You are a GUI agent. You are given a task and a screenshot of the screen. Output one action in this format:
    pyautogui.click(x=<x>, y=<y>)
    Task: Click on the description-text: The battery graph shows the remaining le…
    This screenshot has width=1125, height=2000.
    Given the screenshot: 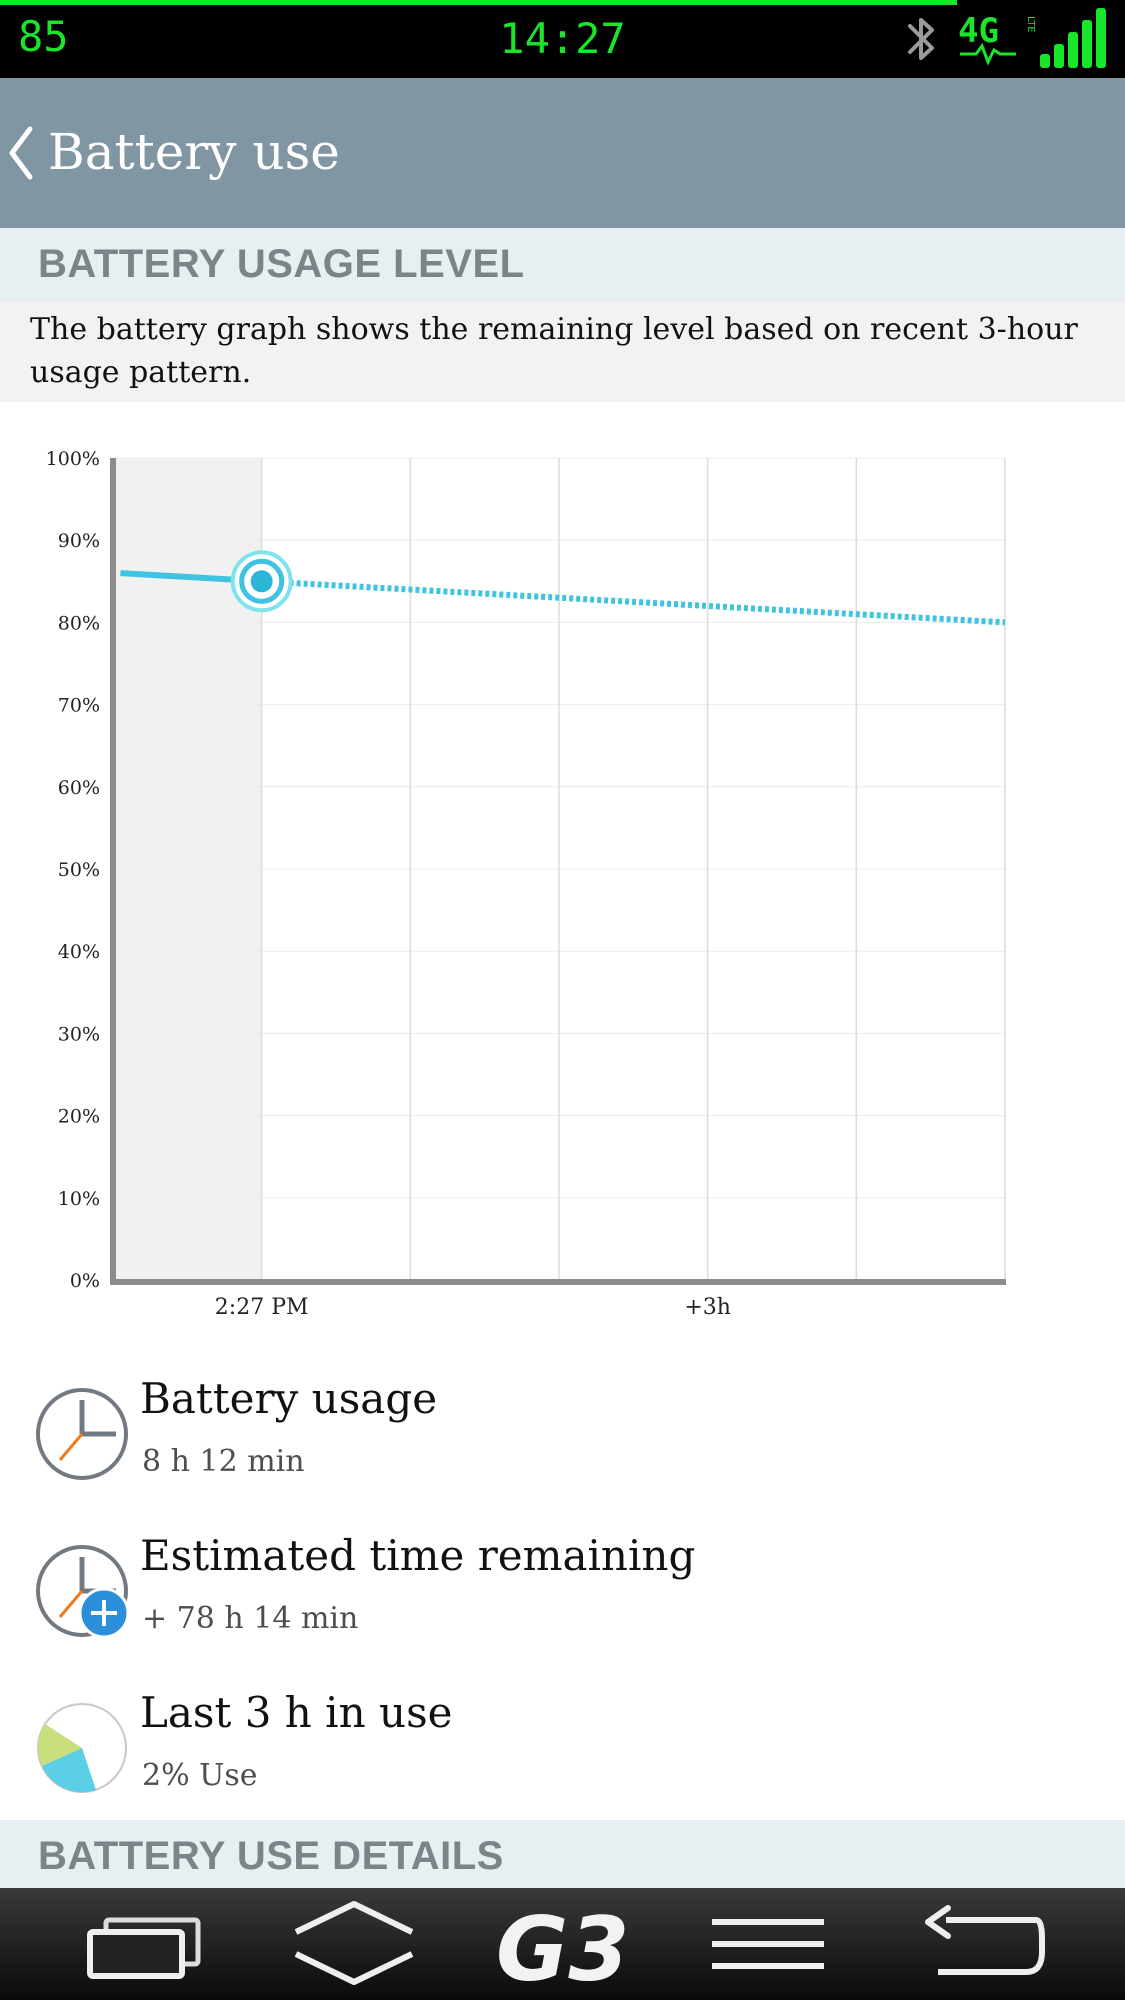 What is the action you would take?
    pyautogui.click(x=554, y=351)
    